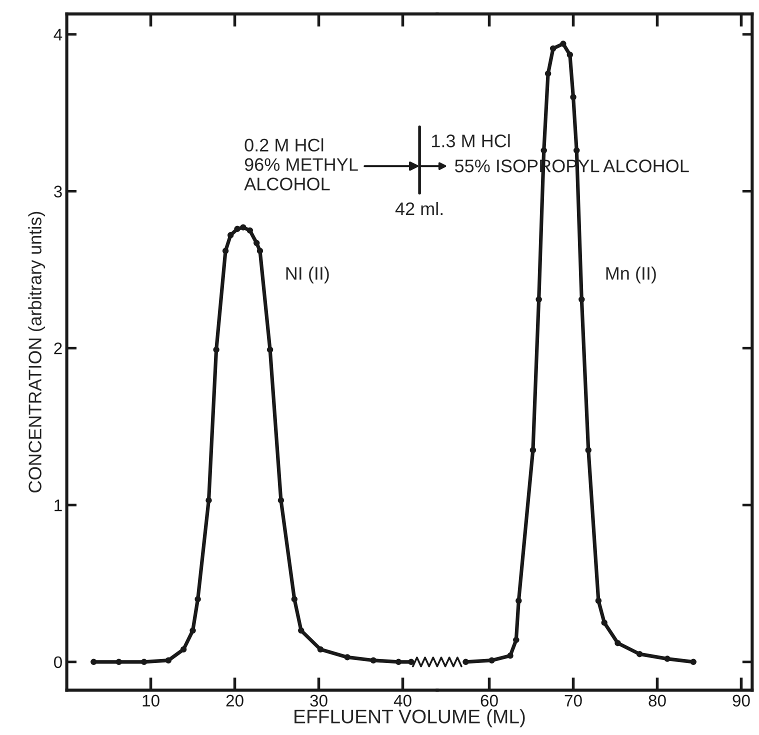  I want to click on x-tick-label: 60, so click(489, 700).